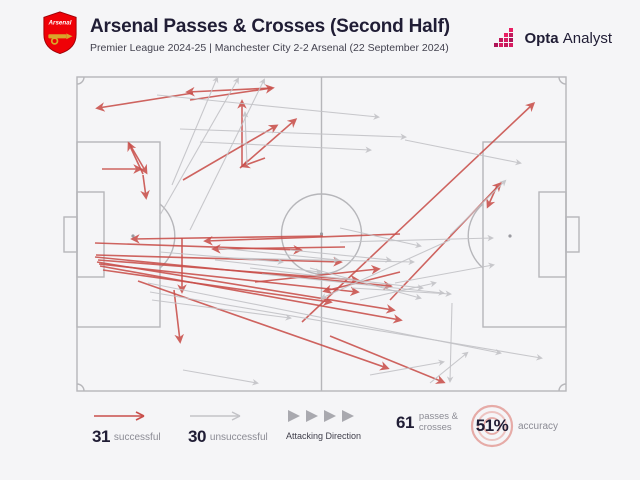  I want to click on accuracy-label: accuracy, so click(538, 426).